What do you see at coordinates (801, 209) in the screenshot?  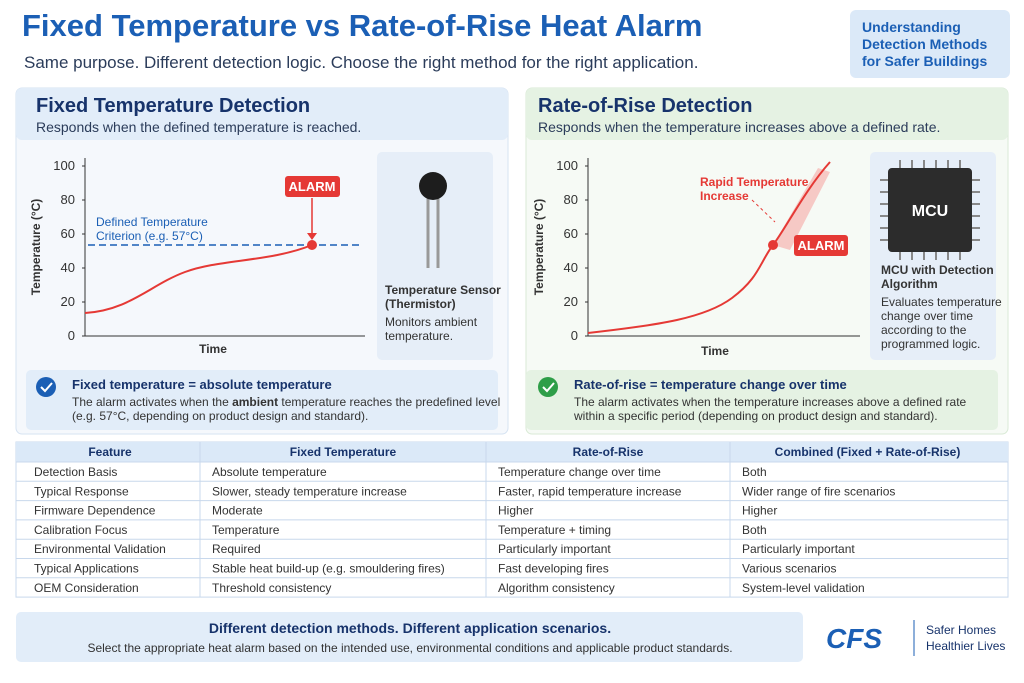 I see `rise-shade` at bounding box center [801, 209].